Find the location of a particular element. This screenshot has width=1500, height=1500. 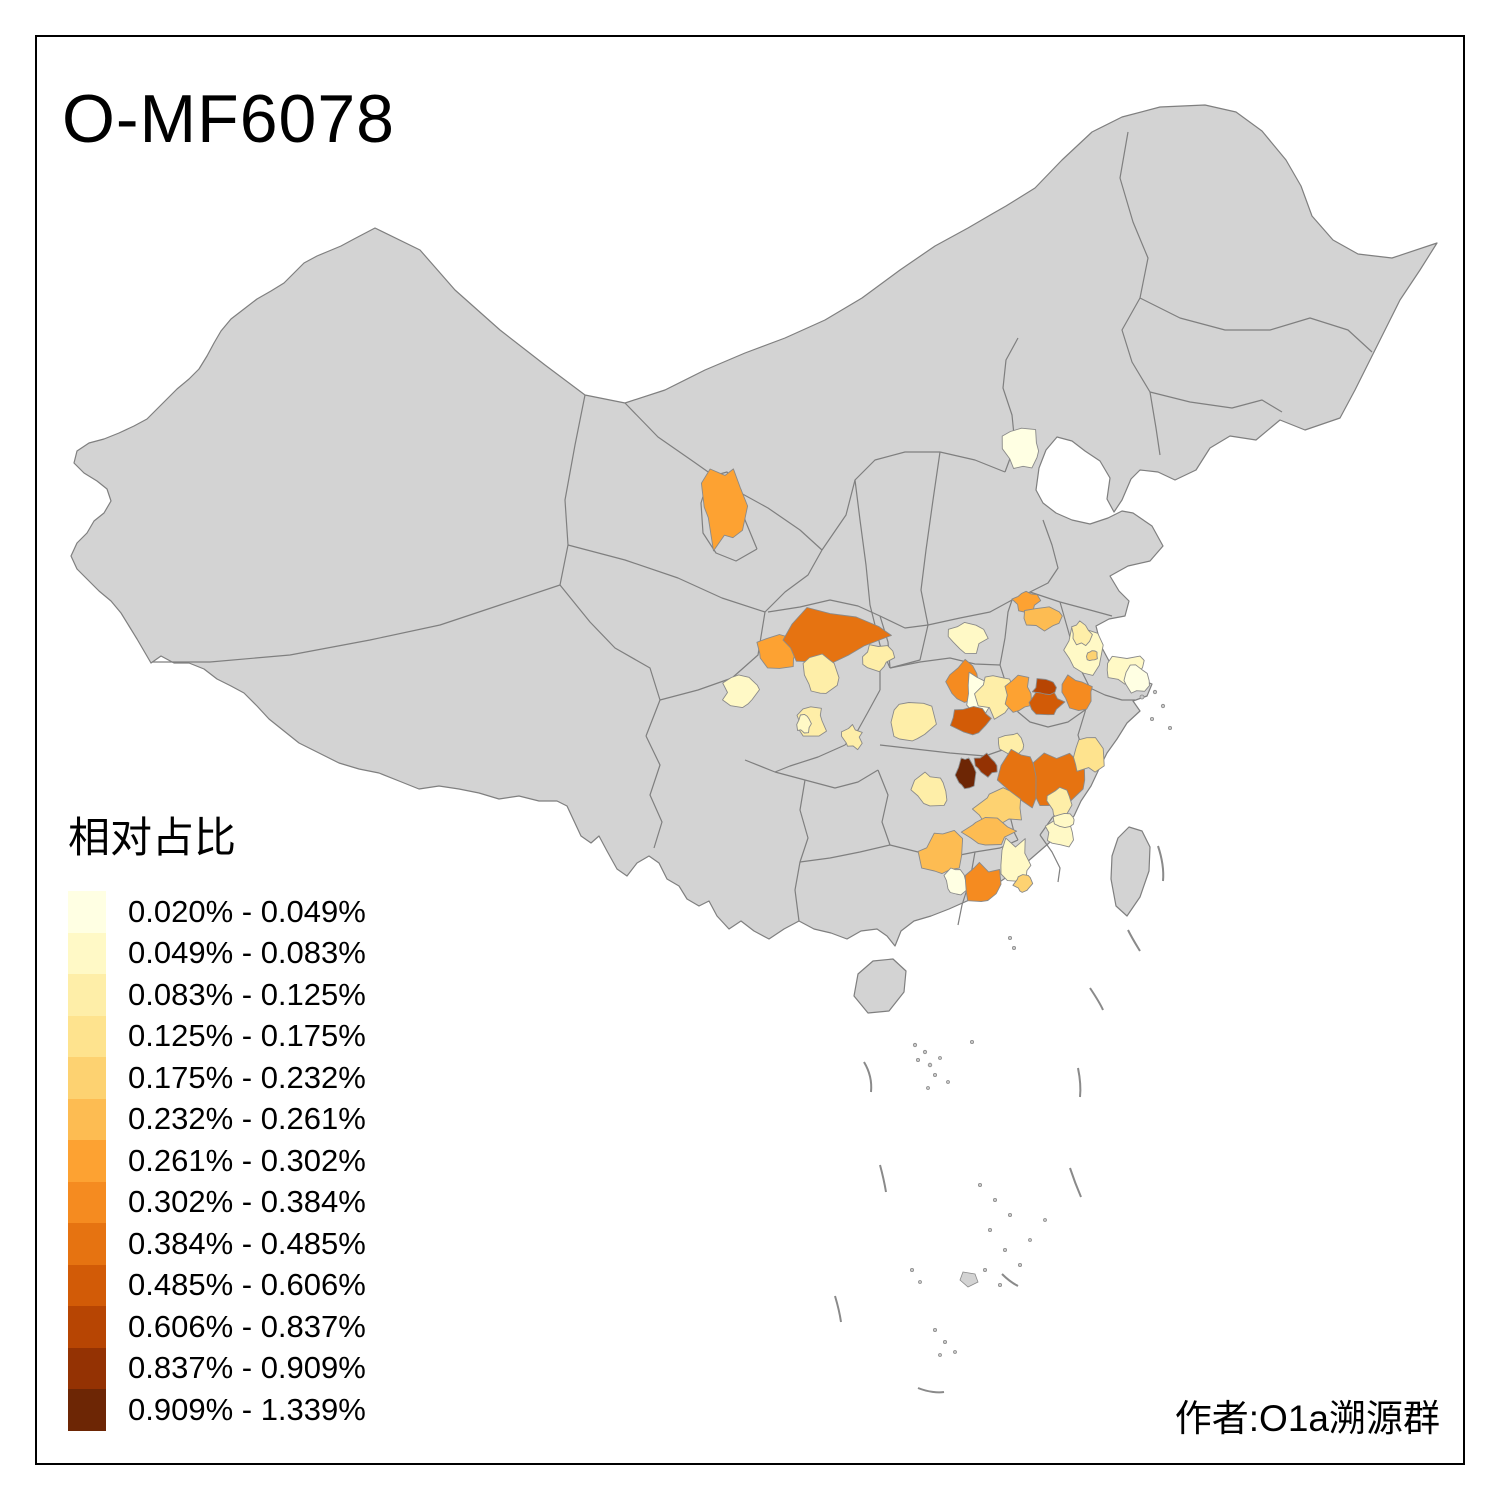

legend-row: 0.261% - 0.302% is located at coordinates (217, 1161).